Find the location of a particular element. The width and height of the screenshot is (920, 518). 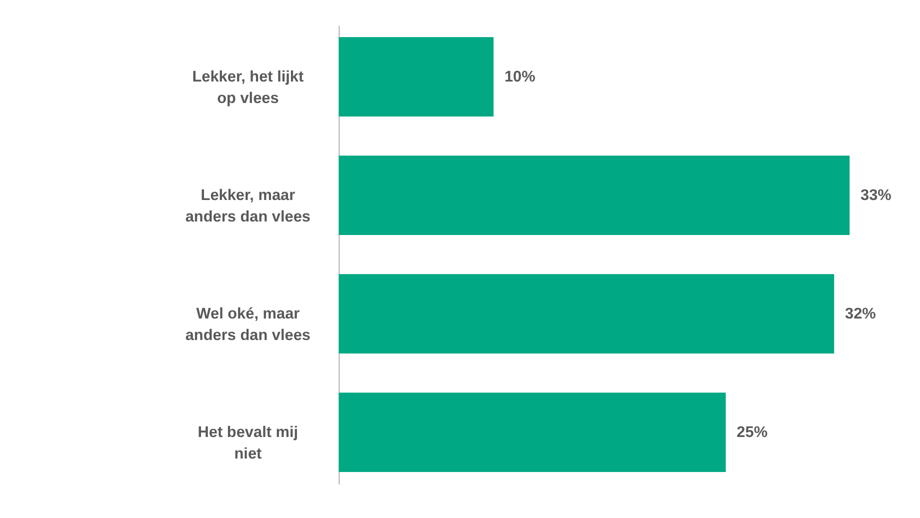

y-tick-label: Wel oké, maar anders dan vlees is located at coordinates (248, 324).